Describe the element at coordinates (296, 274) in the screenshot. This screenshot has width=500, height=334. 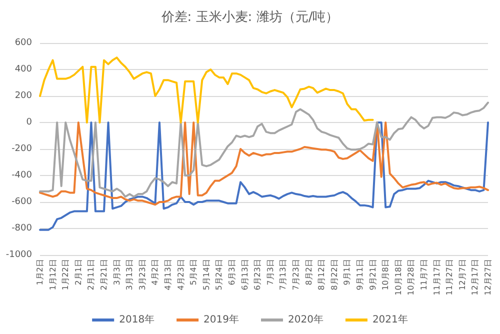
I see `x-tick-label: 7月23日` at that location.